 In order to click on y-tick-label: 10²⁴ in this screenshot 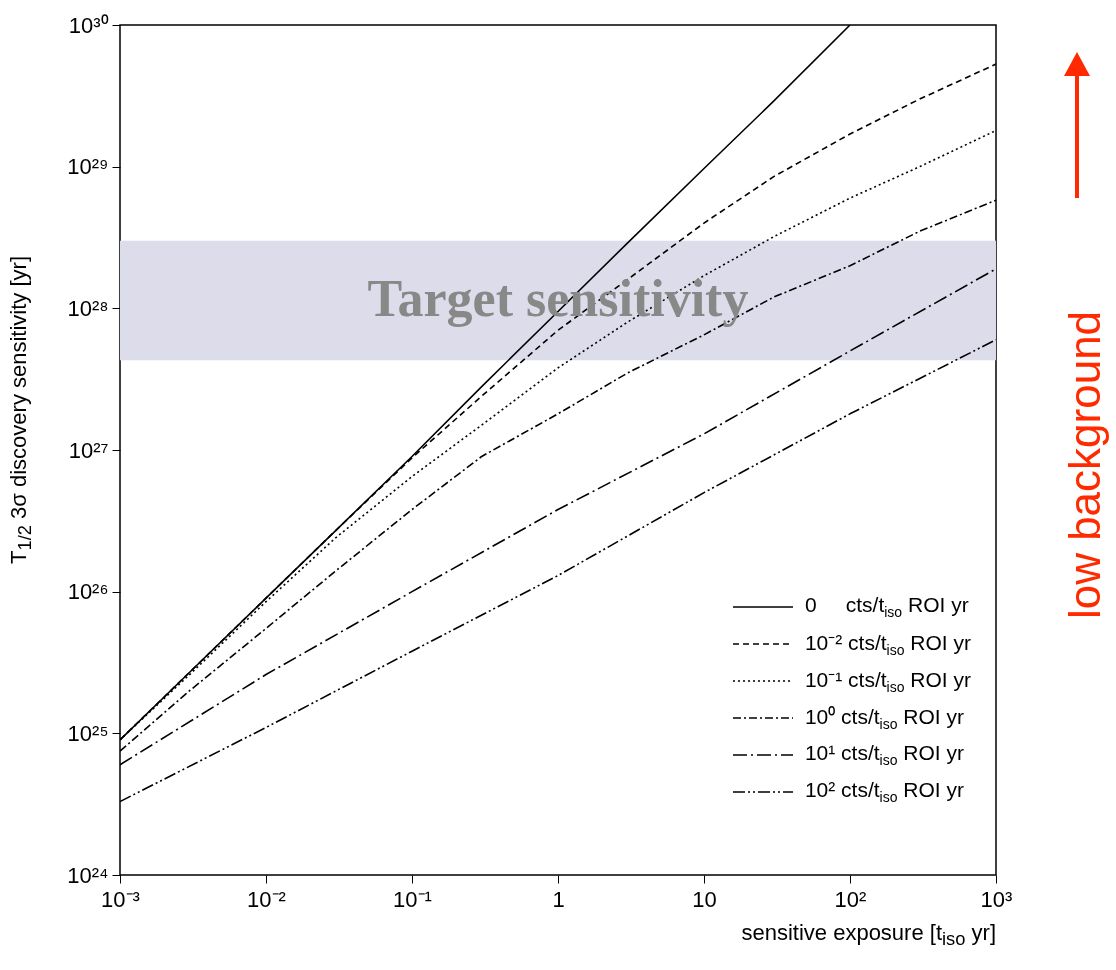, I will do `click(88, 875)`.